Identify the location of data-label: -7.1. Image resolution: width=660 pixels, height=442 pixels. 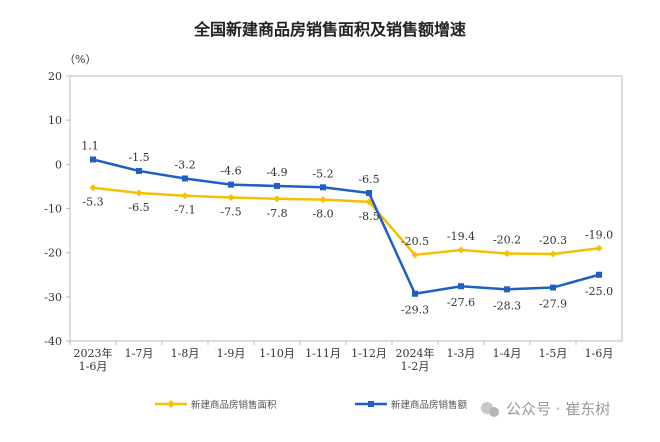
(184, 210).